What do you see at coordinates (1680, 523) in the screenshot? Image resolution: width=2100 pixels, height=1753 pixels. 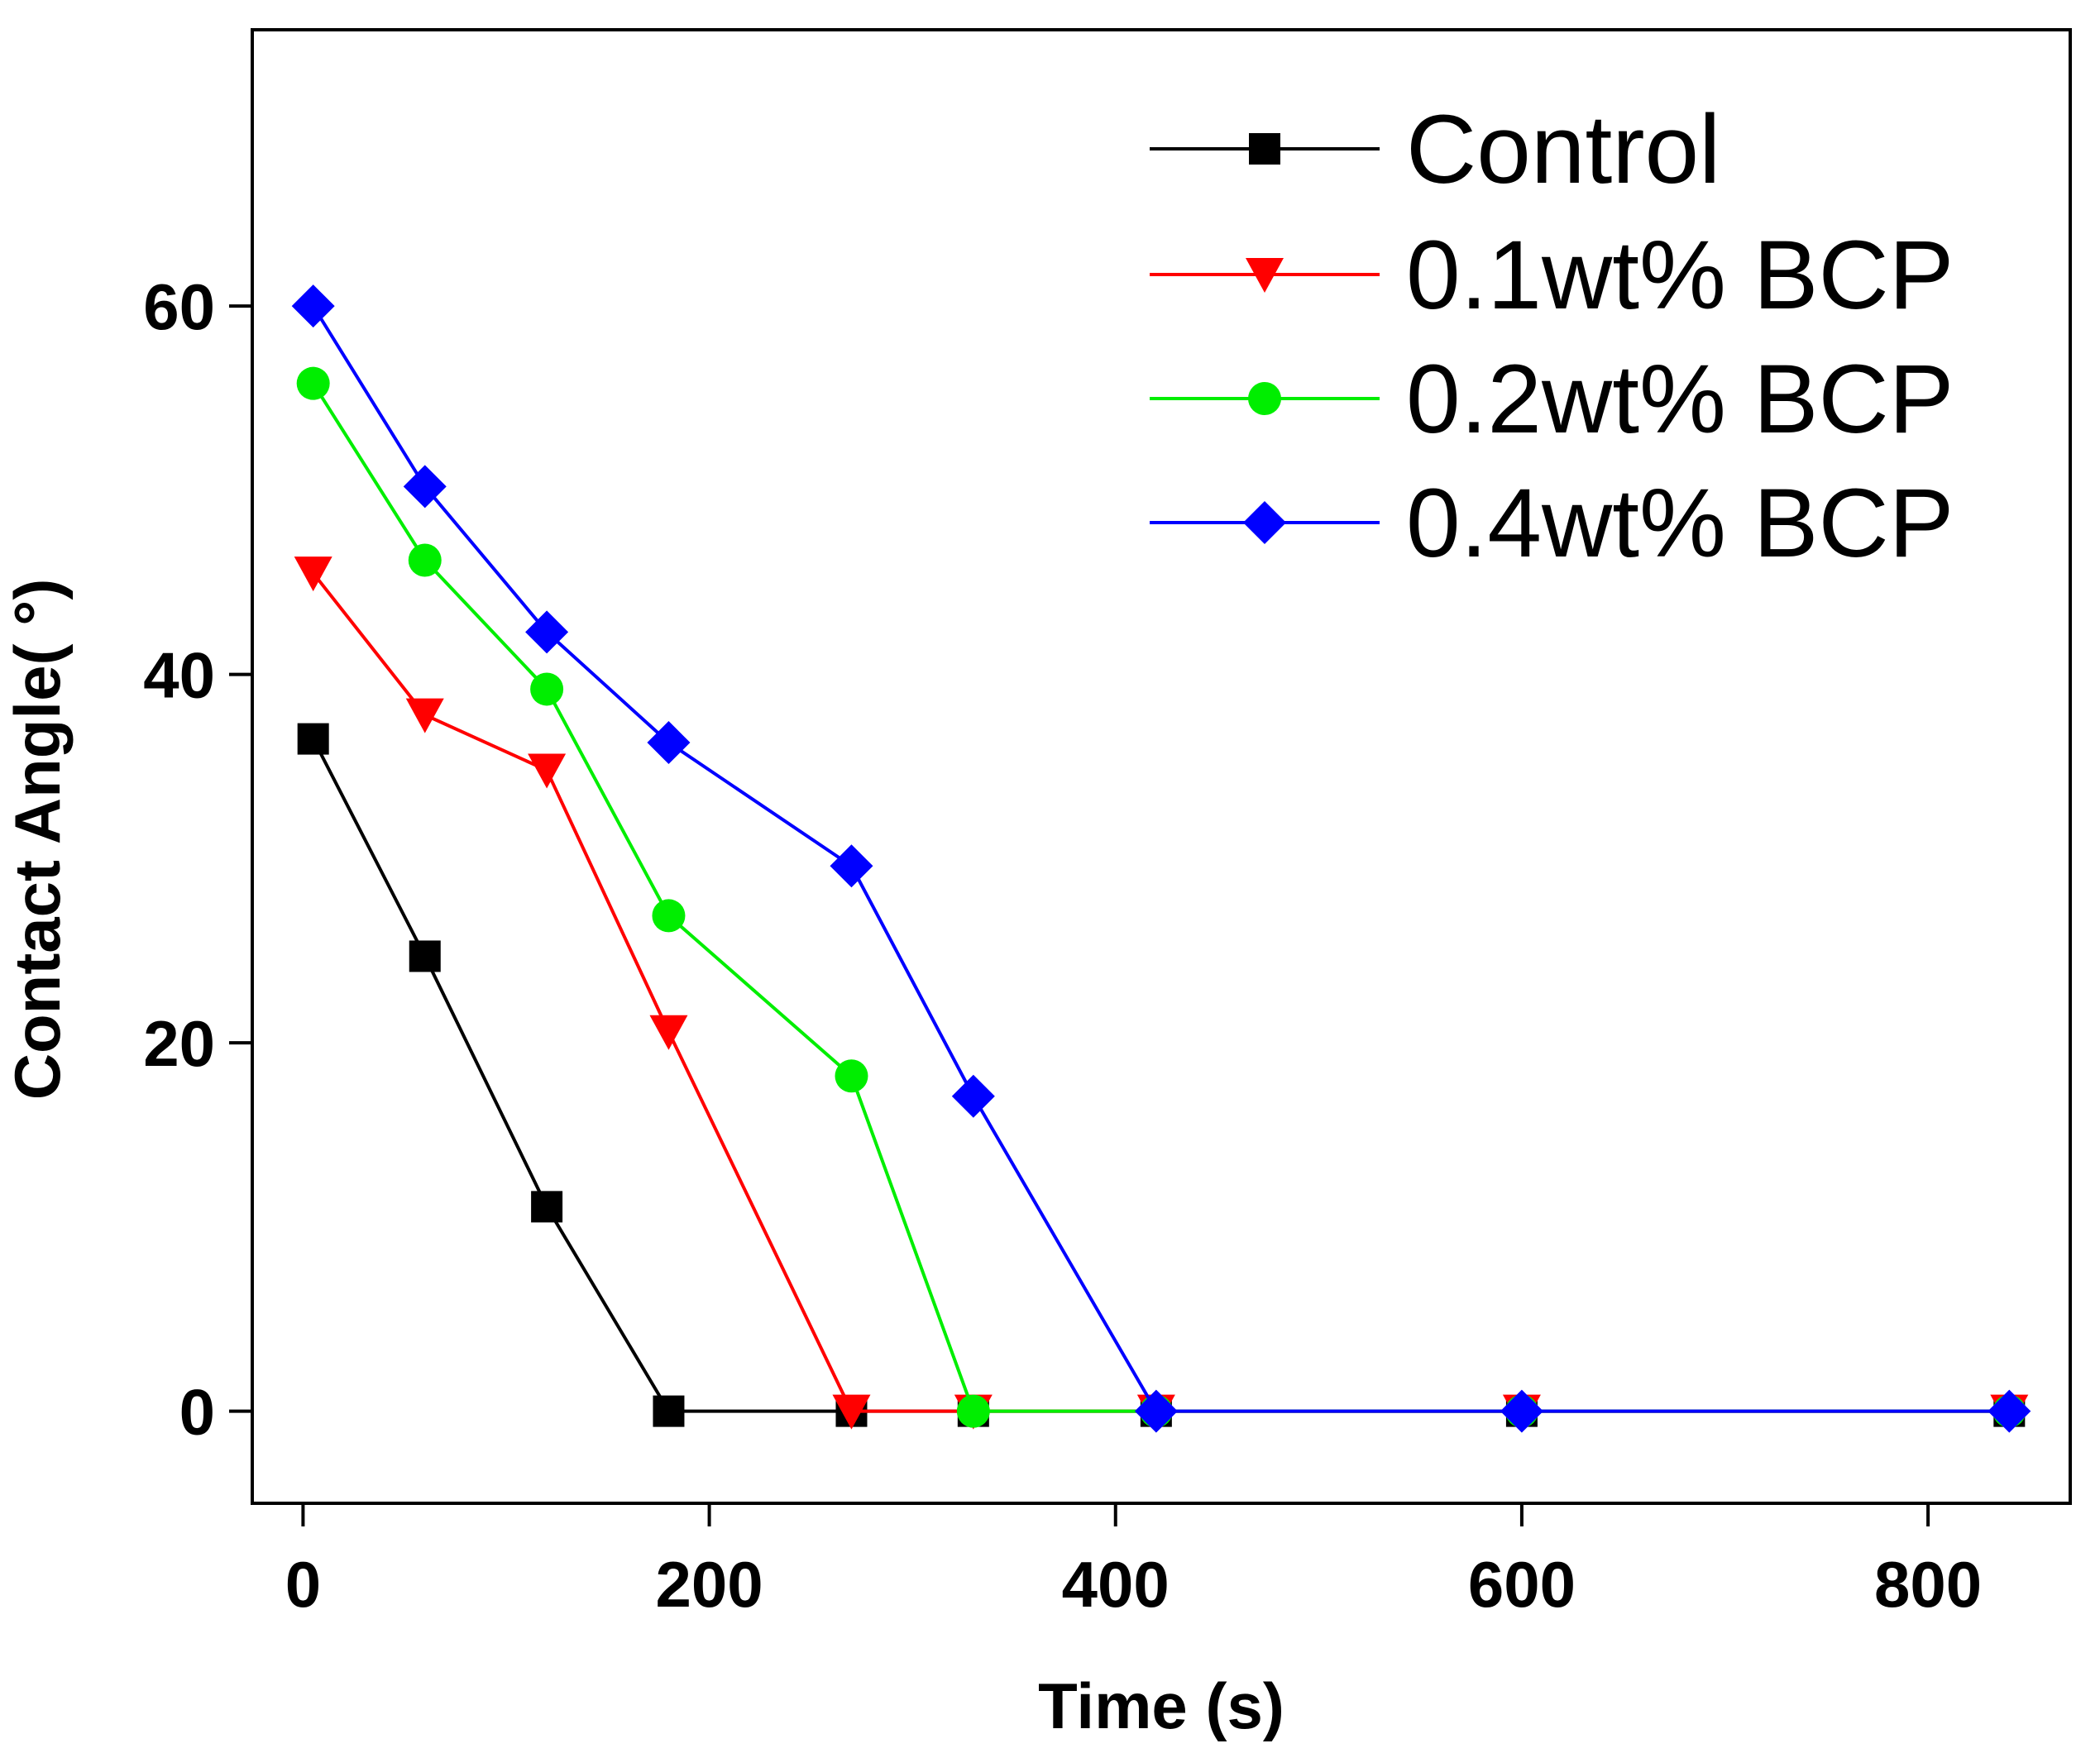 I see `legend-label: 0.4wt% BCP` at bounding box center [1680, 523].